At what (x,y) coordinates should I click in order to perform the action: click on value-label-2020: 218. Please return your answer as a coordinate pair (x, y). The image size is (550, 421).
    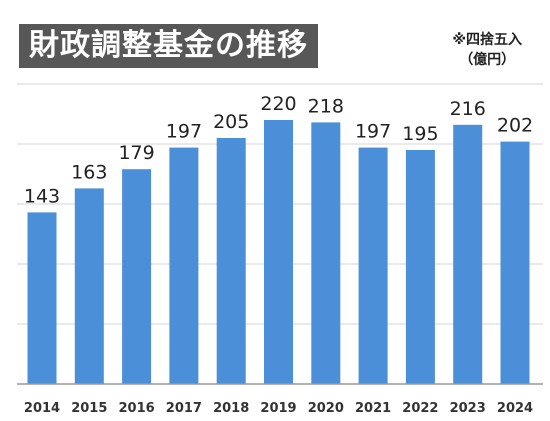
    Looking at the image, I should click on (326, 106).